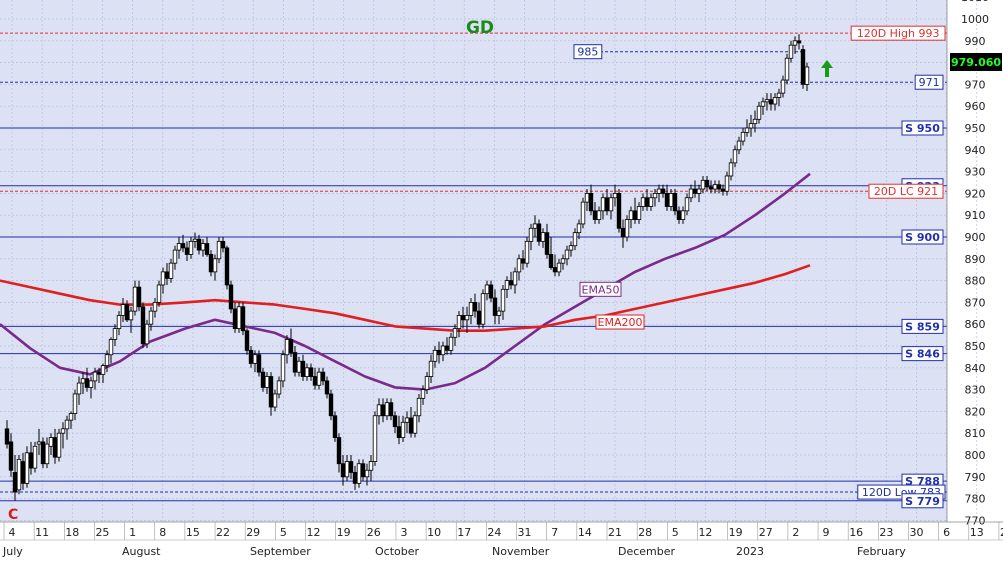 This screenshot has height=565, width=1003. I want to click on y-tick-label: 870, so click(975, 302).